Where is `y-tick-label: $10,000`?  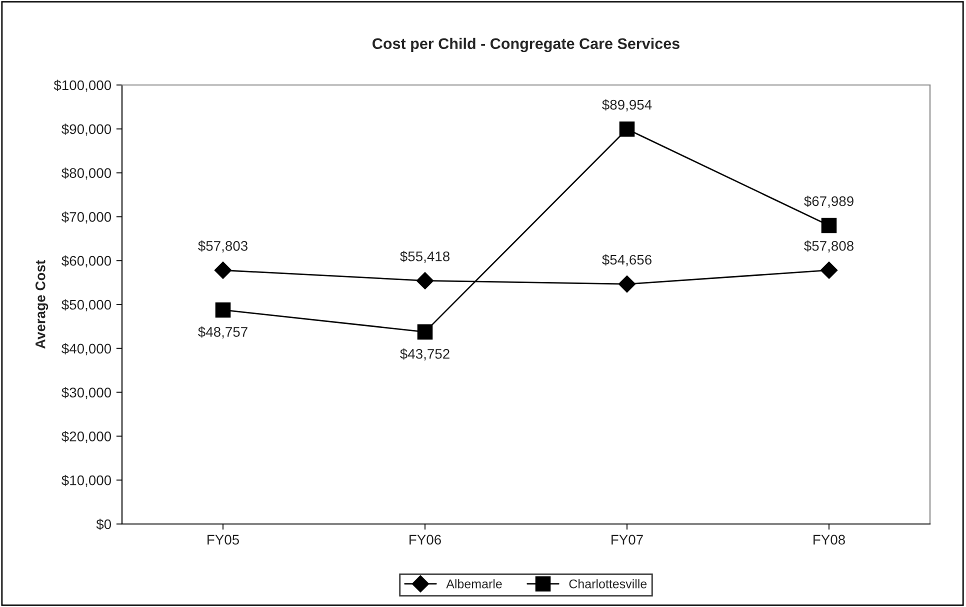 y-tick-label: $10,000 is located at coordinates (87, 480).